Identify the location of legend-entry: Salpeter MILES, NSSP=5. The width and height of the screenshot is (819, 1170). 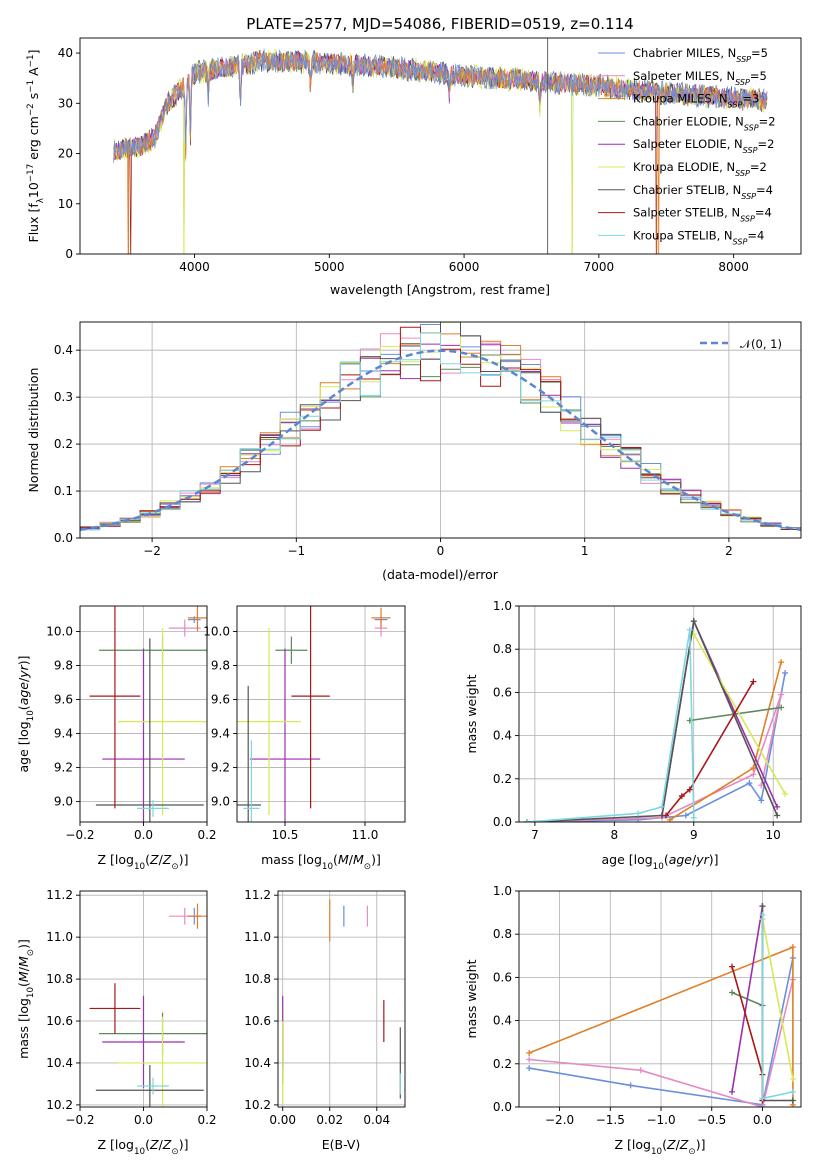
(700, 78).